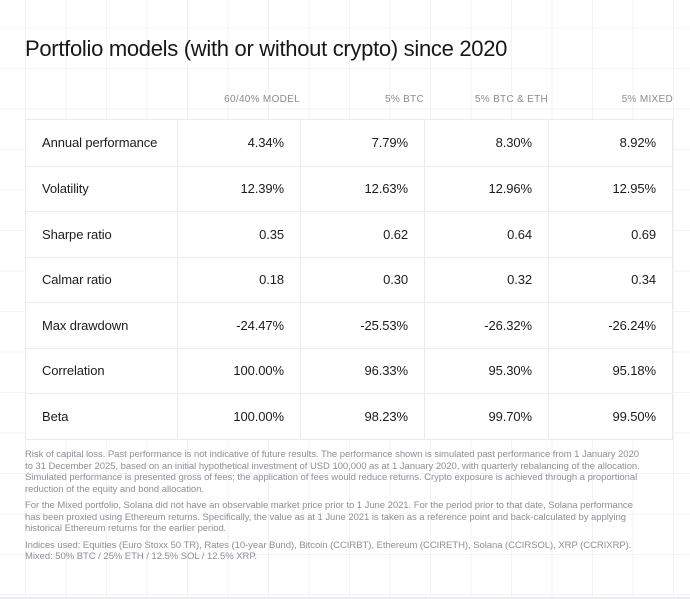  I want to click on table-cell: 0.18, so click(238, 279).